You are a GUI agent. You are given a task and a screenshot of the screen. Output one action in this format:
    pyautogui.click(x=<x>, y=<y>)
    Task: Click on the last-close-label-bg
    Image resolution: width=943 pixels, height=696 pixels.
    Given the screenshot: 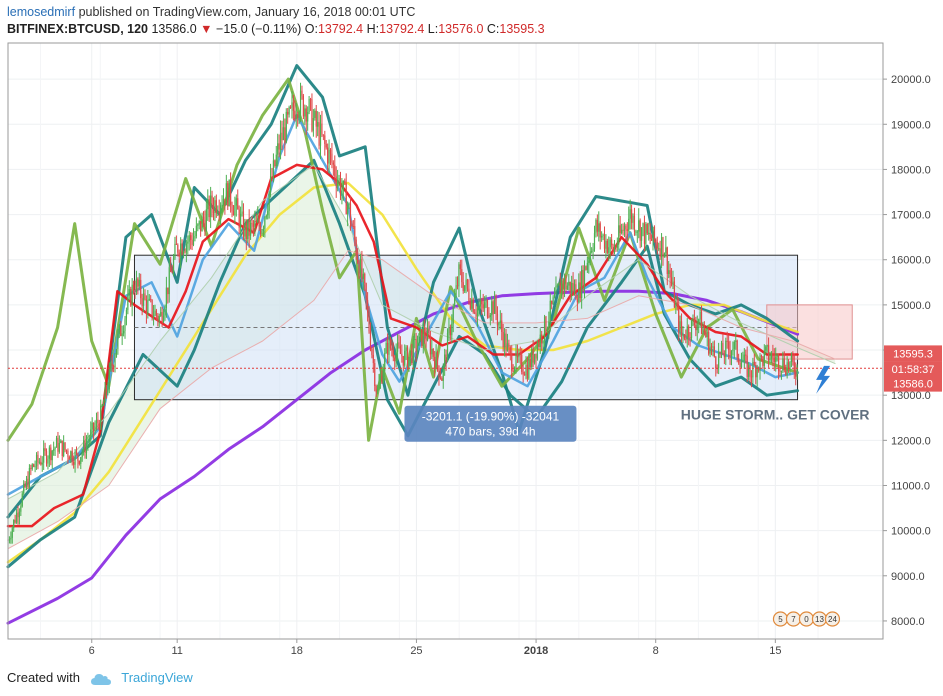 What is the action you would take?
    pyautogui.click(x=913, y=353)
    